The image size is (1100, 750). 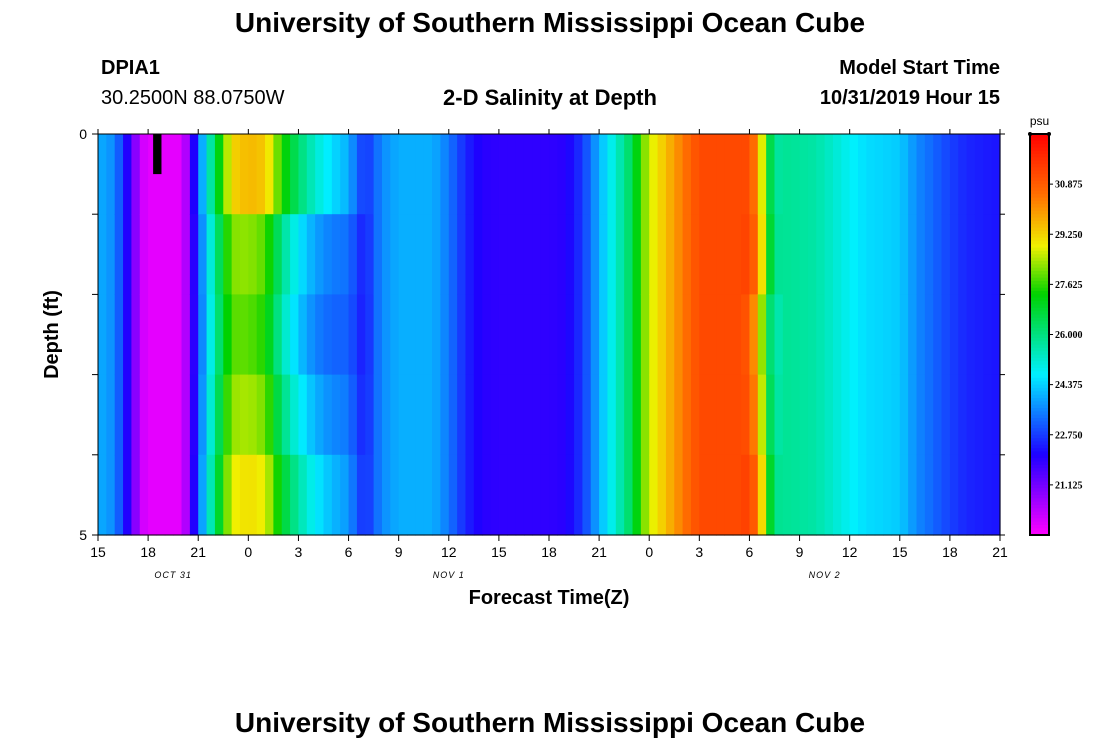 I want to click on x-axis-label: Forecast Time(Z), so click(x=549, y=598).